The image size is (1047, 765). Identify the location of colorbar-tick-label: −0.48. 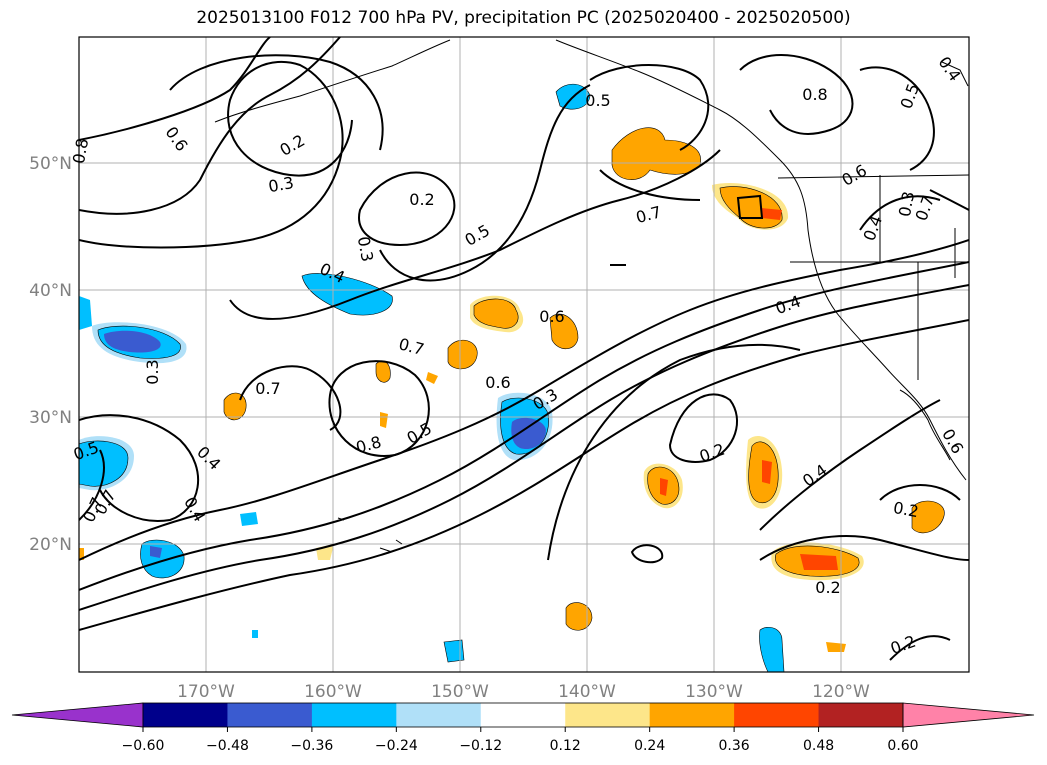
(227, 746).